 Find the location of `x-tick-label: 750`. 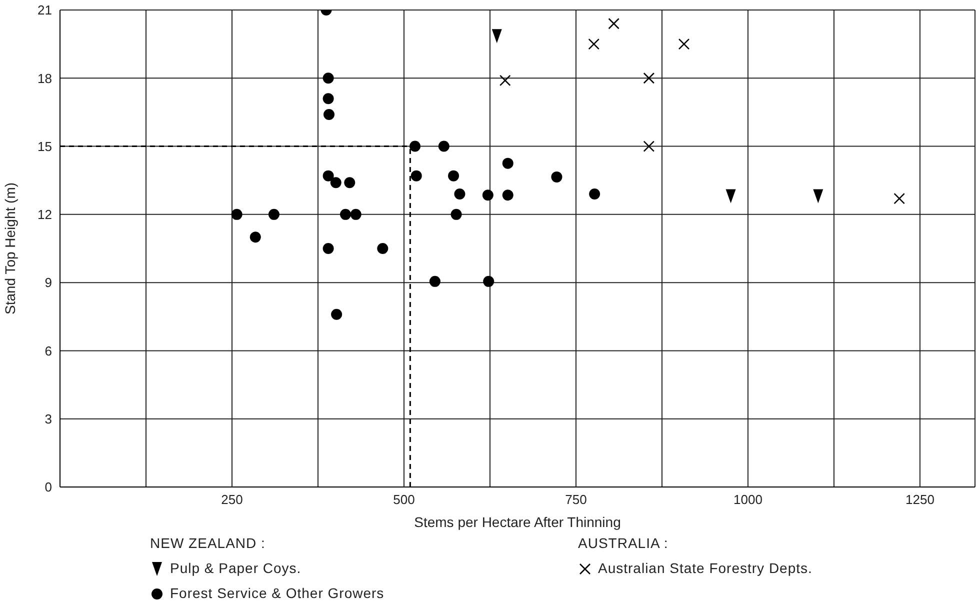

x-tick-label: 750 is located at coordinates (576, 500).